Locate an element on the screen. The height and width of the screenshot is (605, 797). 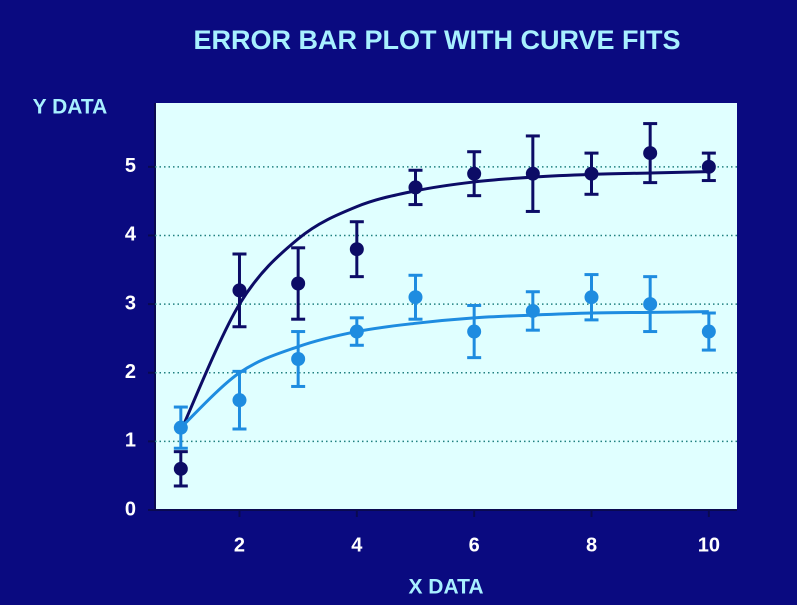
y-tick-label: 4 is located at coordinates (131, 235).